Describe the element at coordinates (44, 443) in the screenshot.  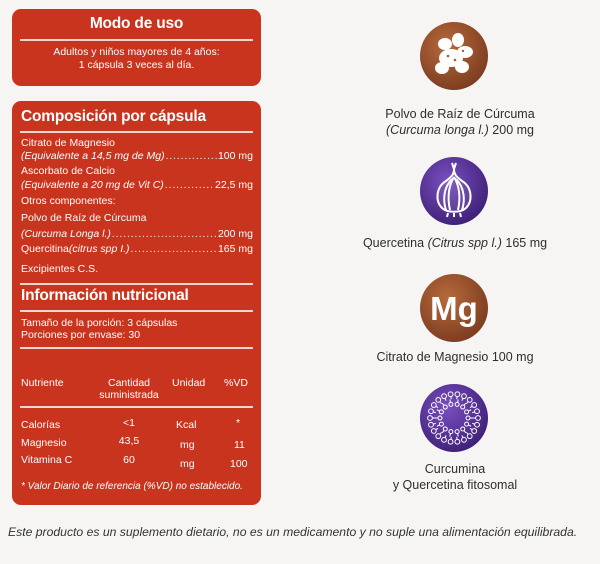
I see `row-nutriente: Magnesio` at that location.